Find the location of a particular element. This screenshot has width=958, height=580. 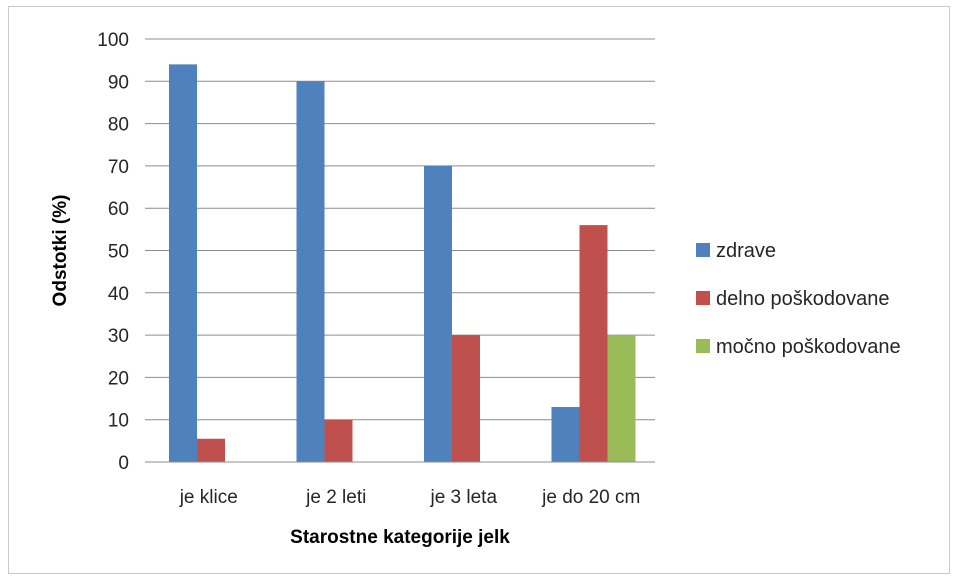

legend-label-1: zdrave is located at coordinates (746, 251).